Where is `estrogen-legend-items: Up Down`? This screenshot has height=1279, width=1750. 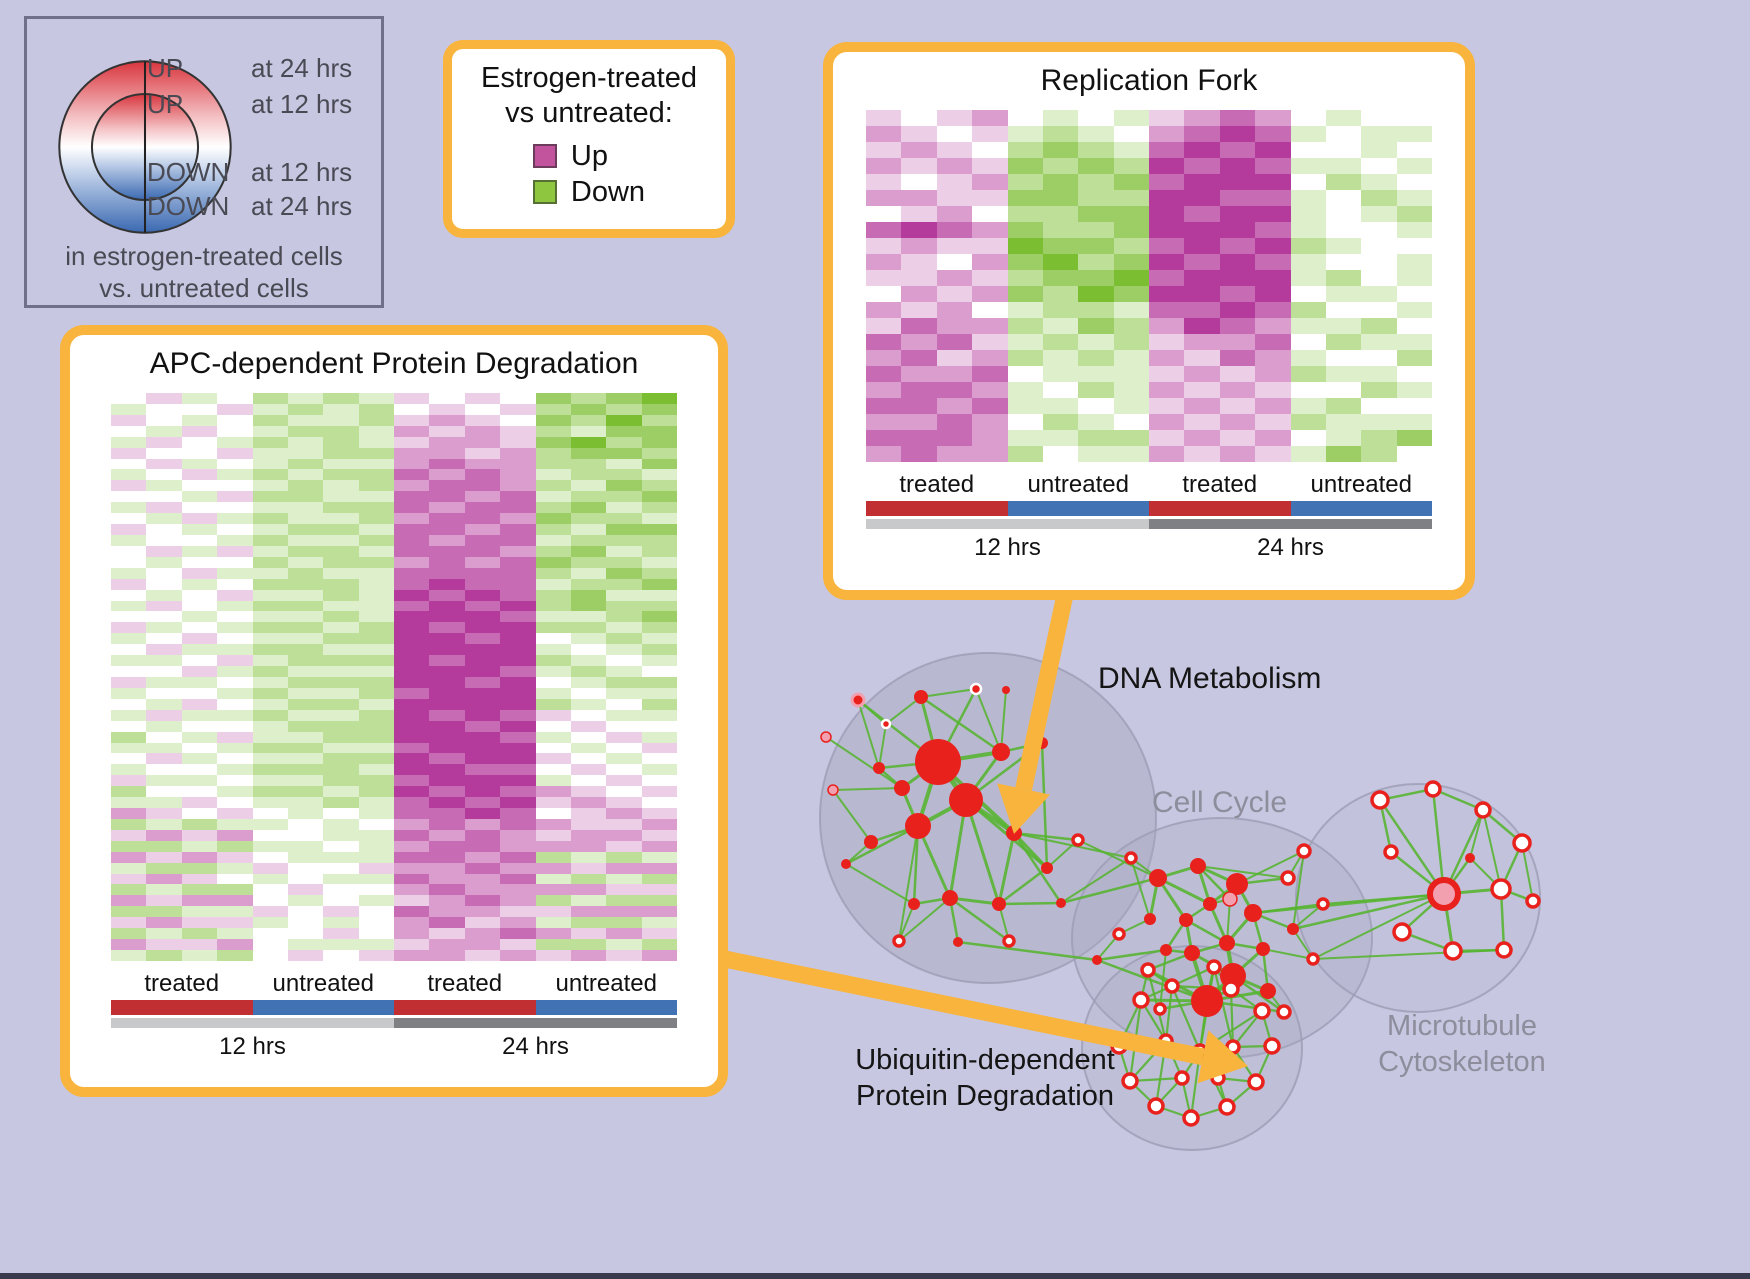
estrogen-legend-items: Up Down is located at coordinates (588, 174).